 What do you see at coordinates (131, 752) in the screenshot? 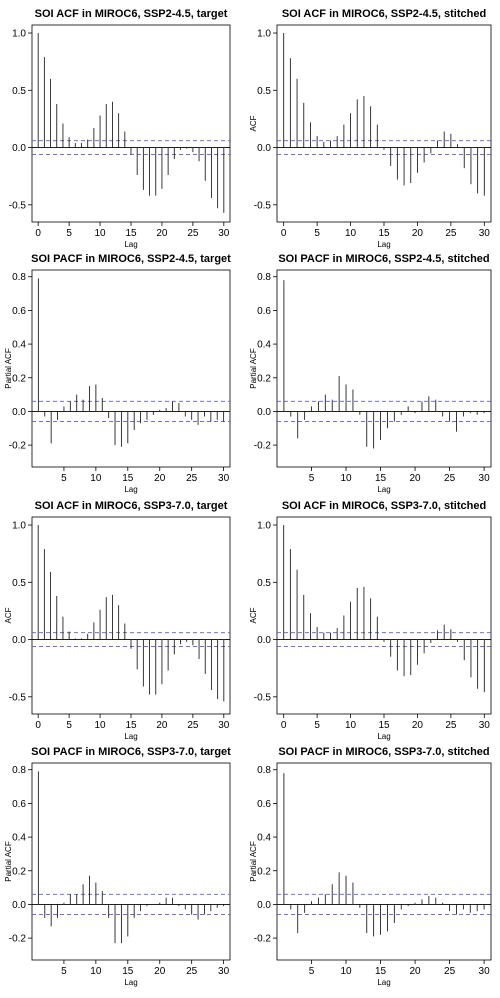
I see `chart-title: SOI PACF in MIROC6, SSP3-7.0, target` at bounding box center [131, 752].